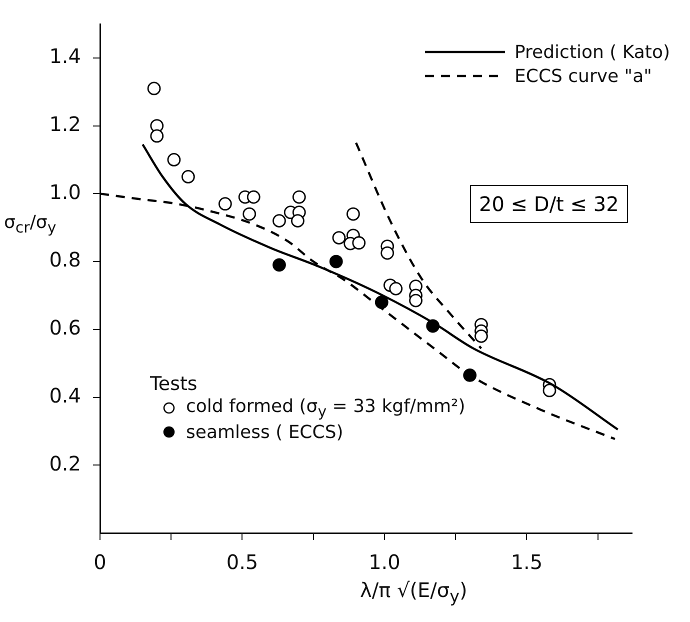 Image resolution: width=690 pixels, height=622 pixels. I want to click on x-tick-label: 1.0, so click(384, 562).